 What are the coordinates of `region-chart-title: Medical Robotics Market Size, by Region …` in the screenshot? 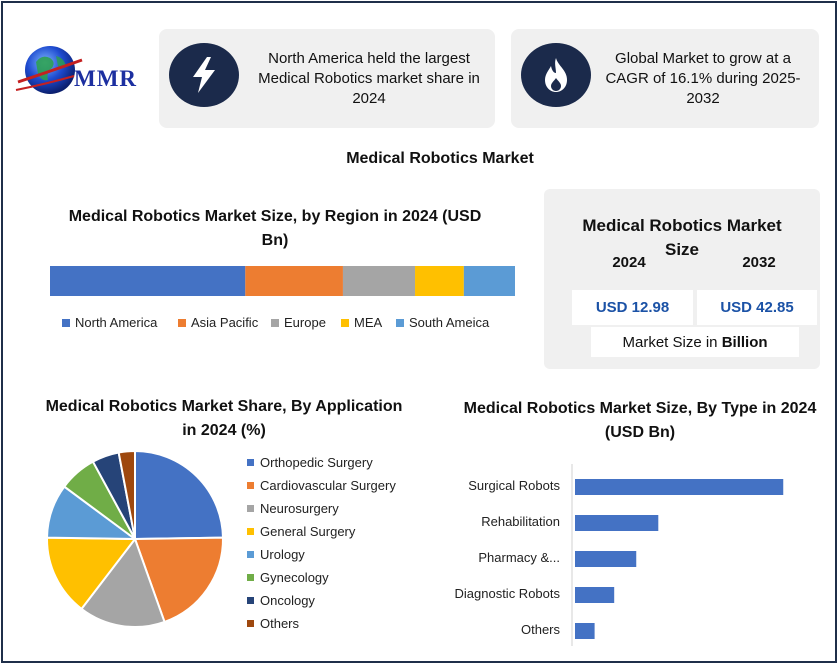 It's located at (275, 228).